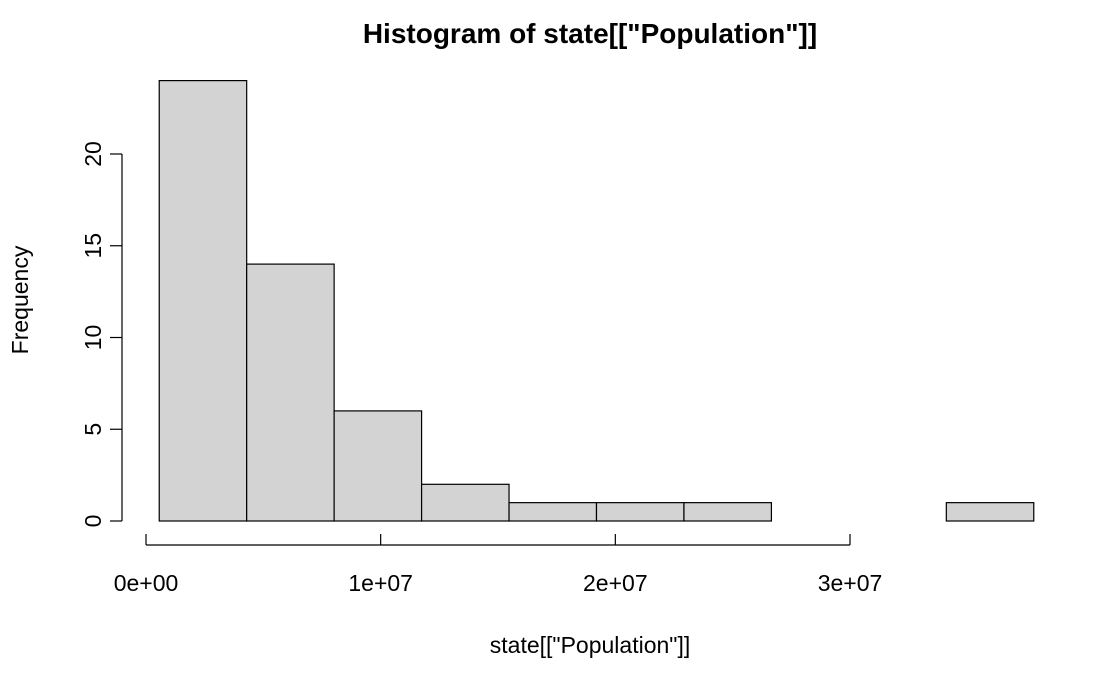 The height and width of the screenshot is (692, 1120). What do you see at coordinates (20, 299) in the screenshot?
I see `y-axis-label: Frequency` at bounding box center [20, 299].